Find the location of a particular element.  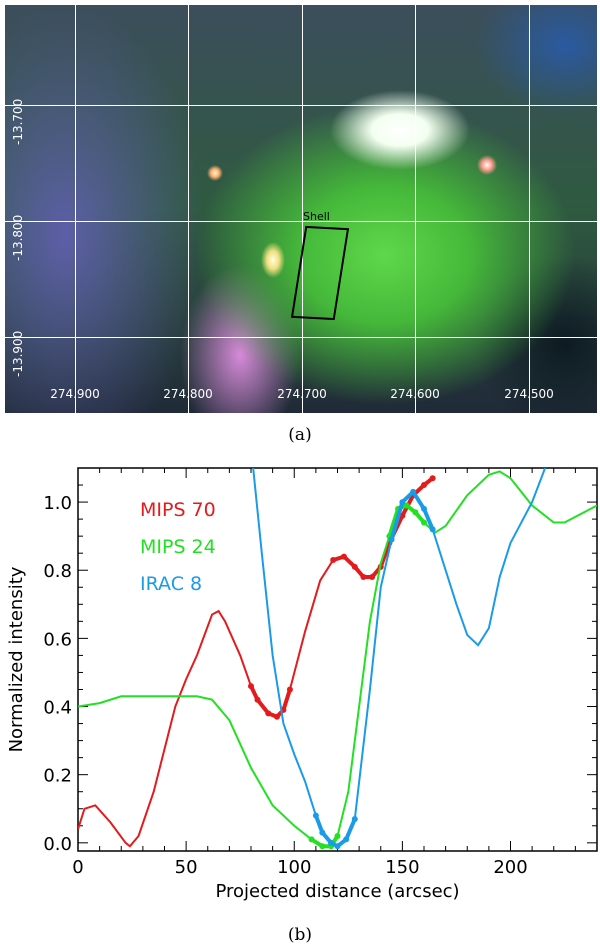

ra-label: 274.900 is located at coordinates (75, 394).